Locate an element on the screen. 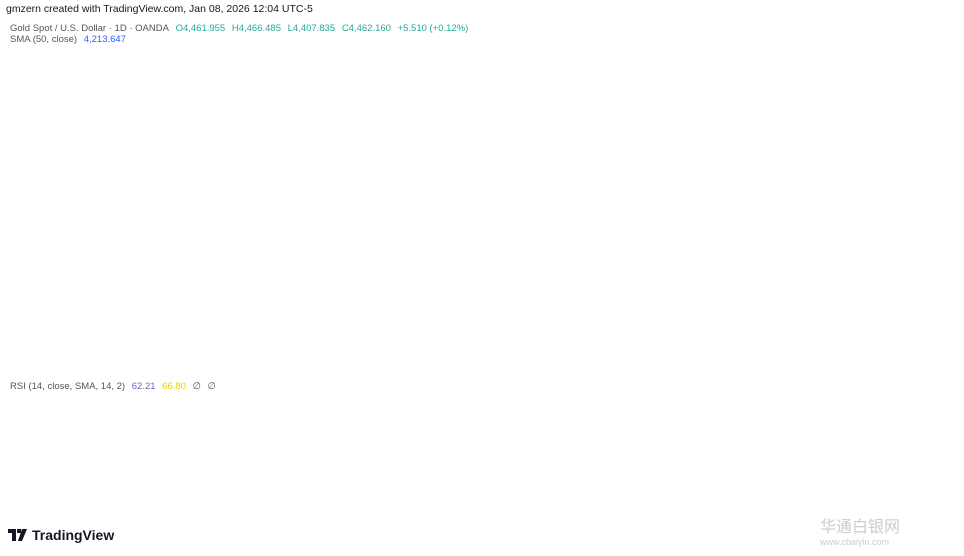 The width and height of the screenshot is (964, 556). rsi-band-fill is located at coordinates (456, 450).